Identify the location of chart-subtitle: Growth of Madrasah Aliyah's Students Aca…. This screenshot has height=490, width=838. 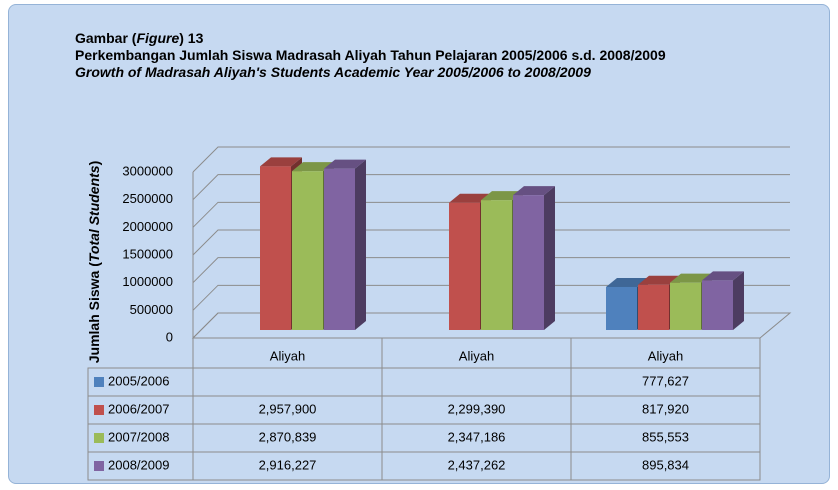
(333, 72).